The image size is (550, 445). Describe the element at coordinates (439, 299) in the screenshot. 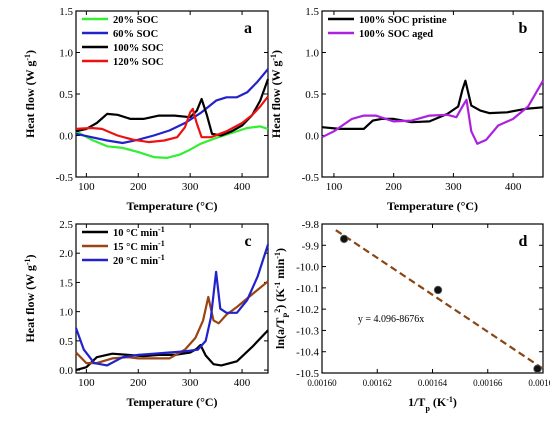

I see `fit-line` at that location.